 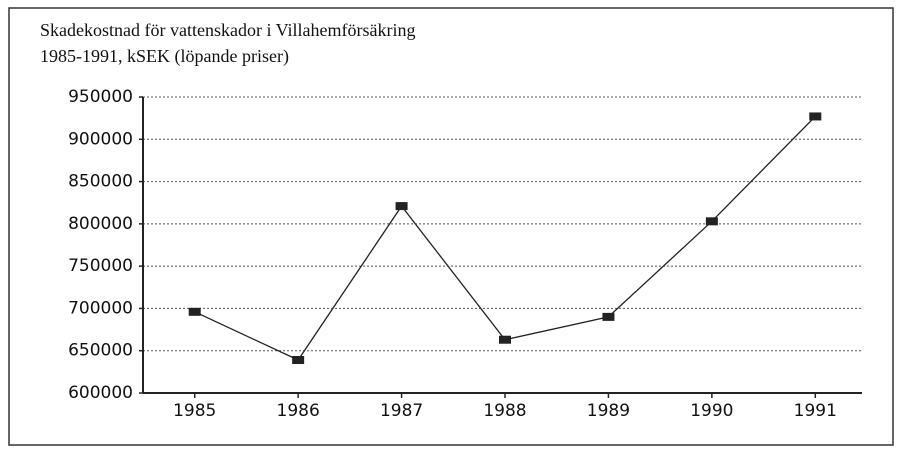 What do you see at coordinates (100, 266) in the screenshot?
I see `y-tick-label: 750000` at bounding box center [100, 266].